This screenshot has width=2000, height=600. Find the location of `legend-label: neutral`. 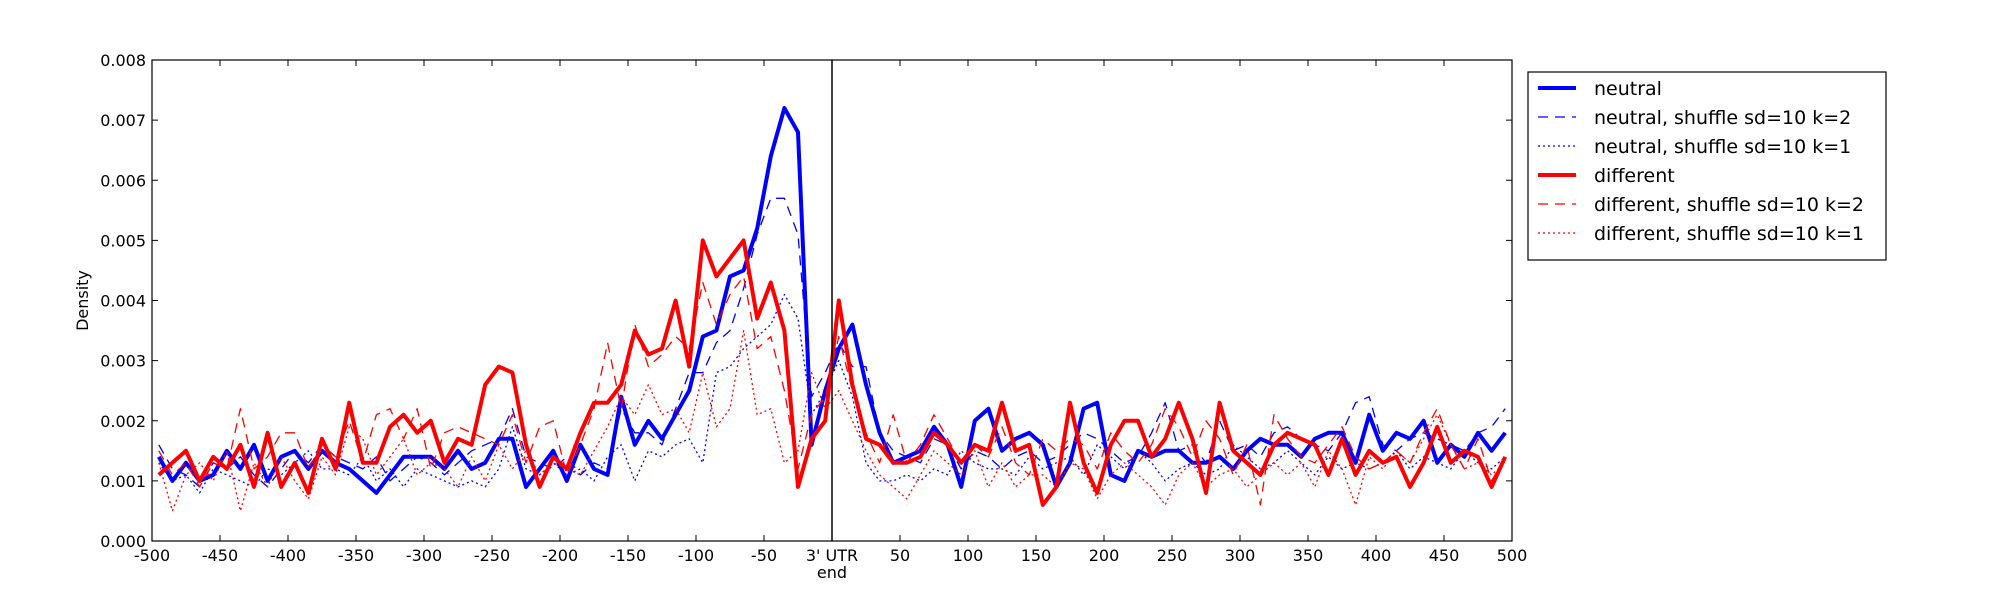

legend-label: neutral is located at coordinates (1628, 89).